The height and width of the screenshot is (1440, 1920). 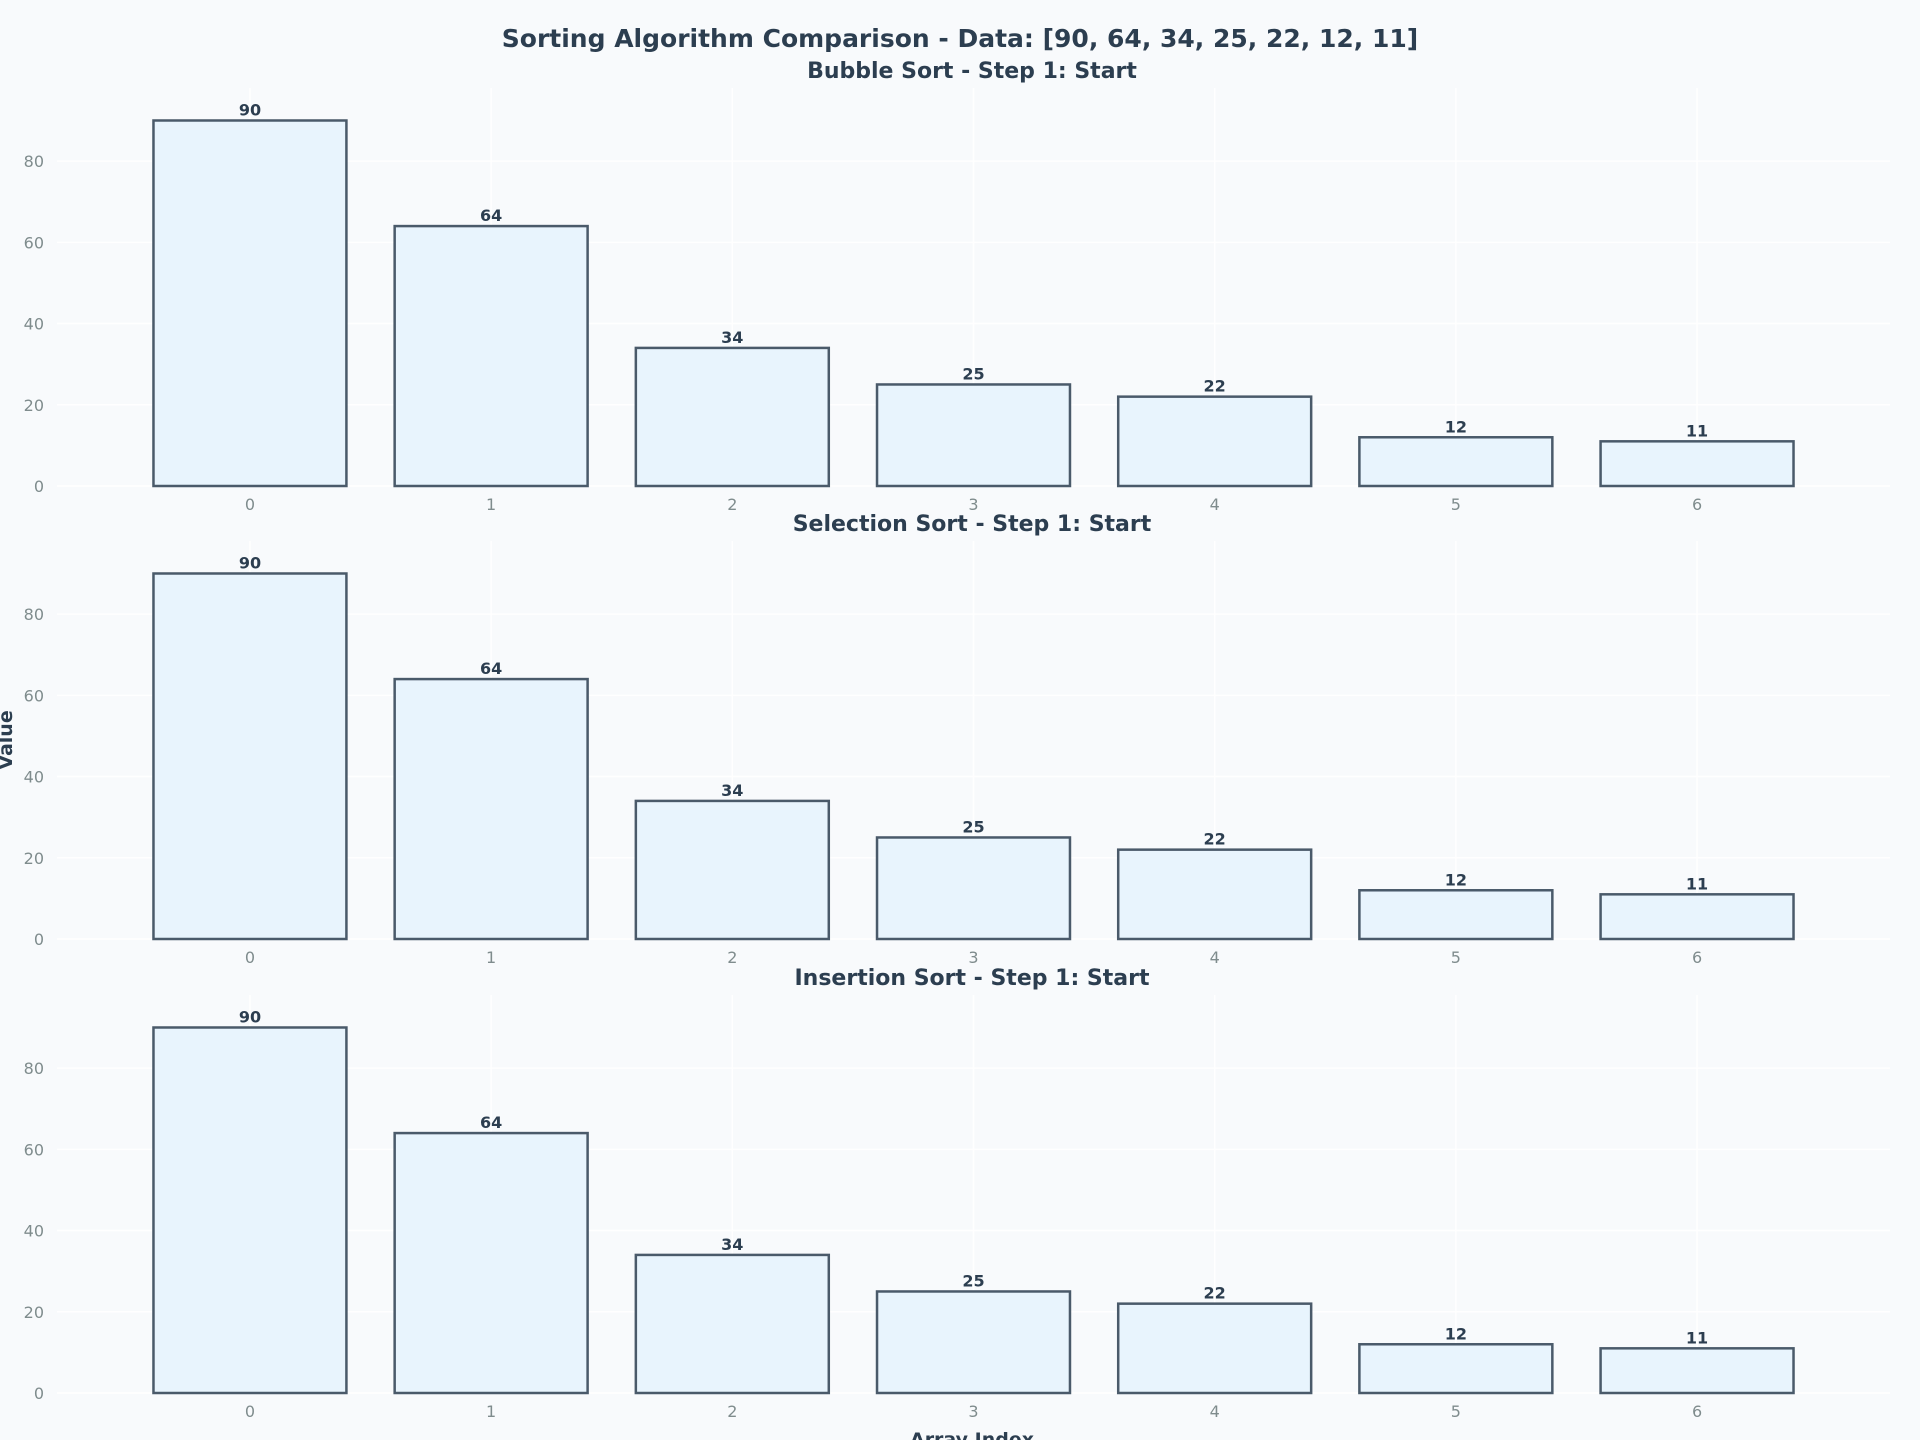 What do you see at coordinates (8, 739) in the screenshot?
I see `y-axis-label: Value` at bounding box center [8, 739].